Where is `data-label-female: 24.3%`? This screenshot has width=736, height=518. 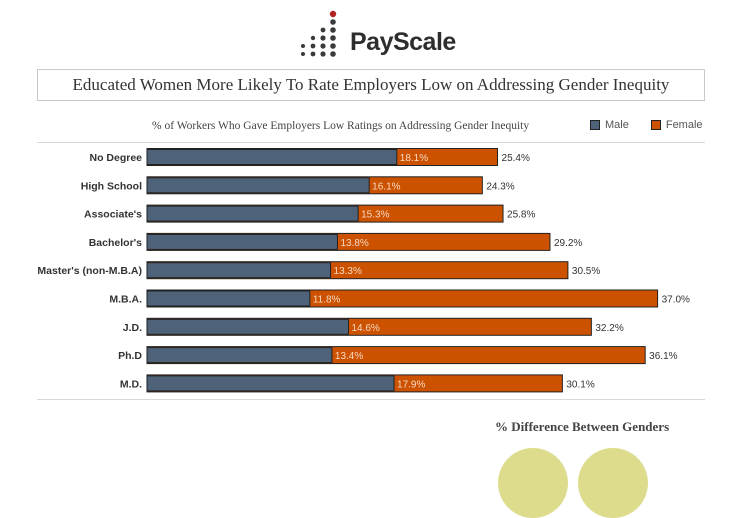 data-label-female: 24.3% is located at coordinates (500, 186).